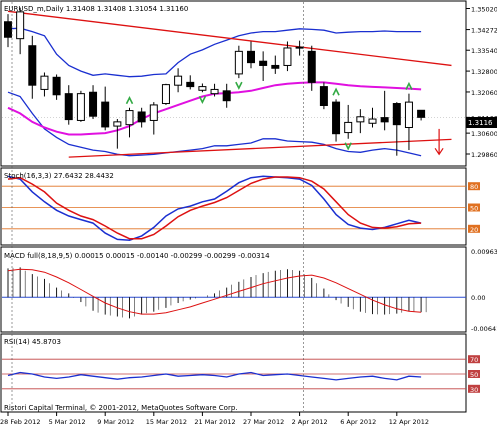 The image size is (497, 426). I want to click on date-label: 5 Mar 2012, so click(67, 422).